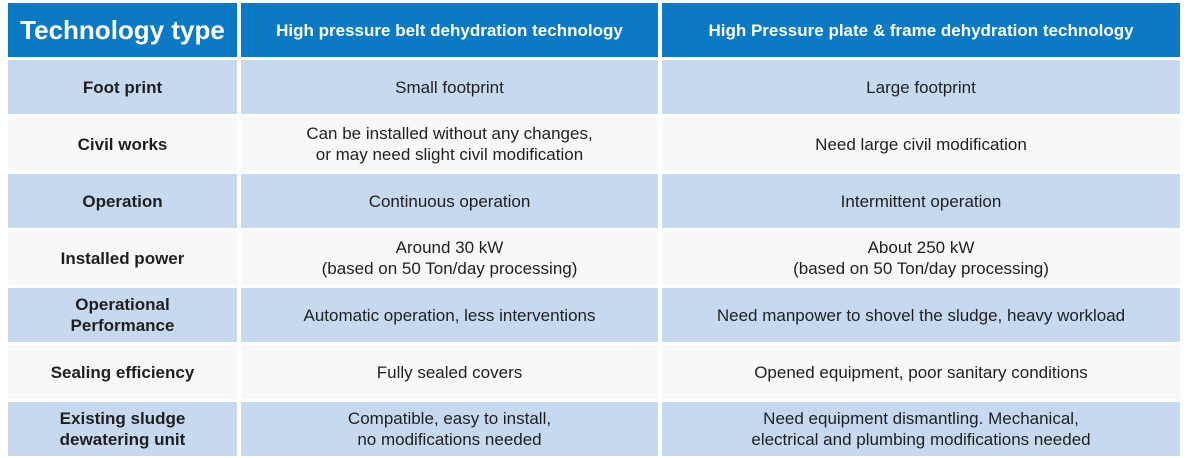 This screenshot has width=1199, height=458. Describe the element at coordinates (921, 87) in the screenshot. I see `cell-foot-print-plate: Large footprint` at that location.